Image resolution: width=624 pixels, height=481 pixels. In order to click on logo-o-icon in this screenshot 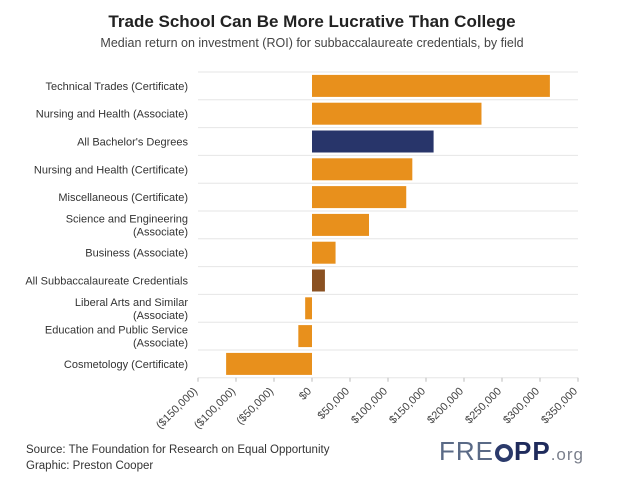, I will do `click(504, 453)`.